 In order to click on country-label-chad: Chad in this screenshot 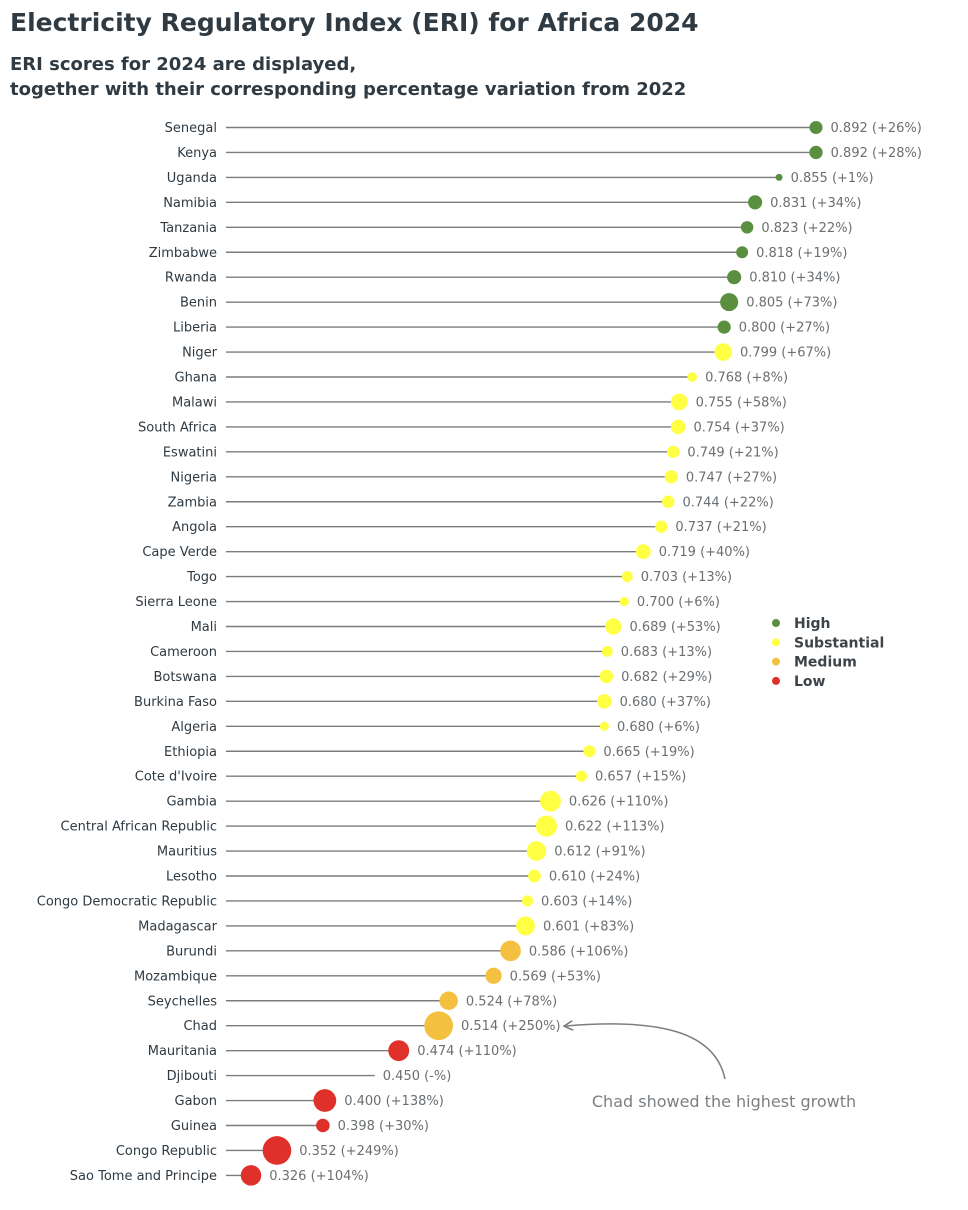, I will do `click(200, 1026)`.